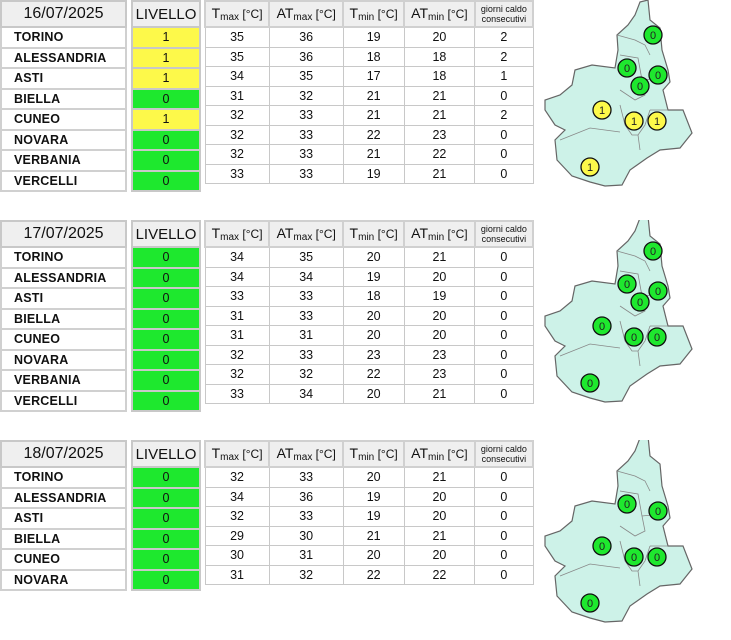 Image resolution: width=731 pixels, height=640 pixels. I want to click on table-row: BIELLA, so click(63, 538).